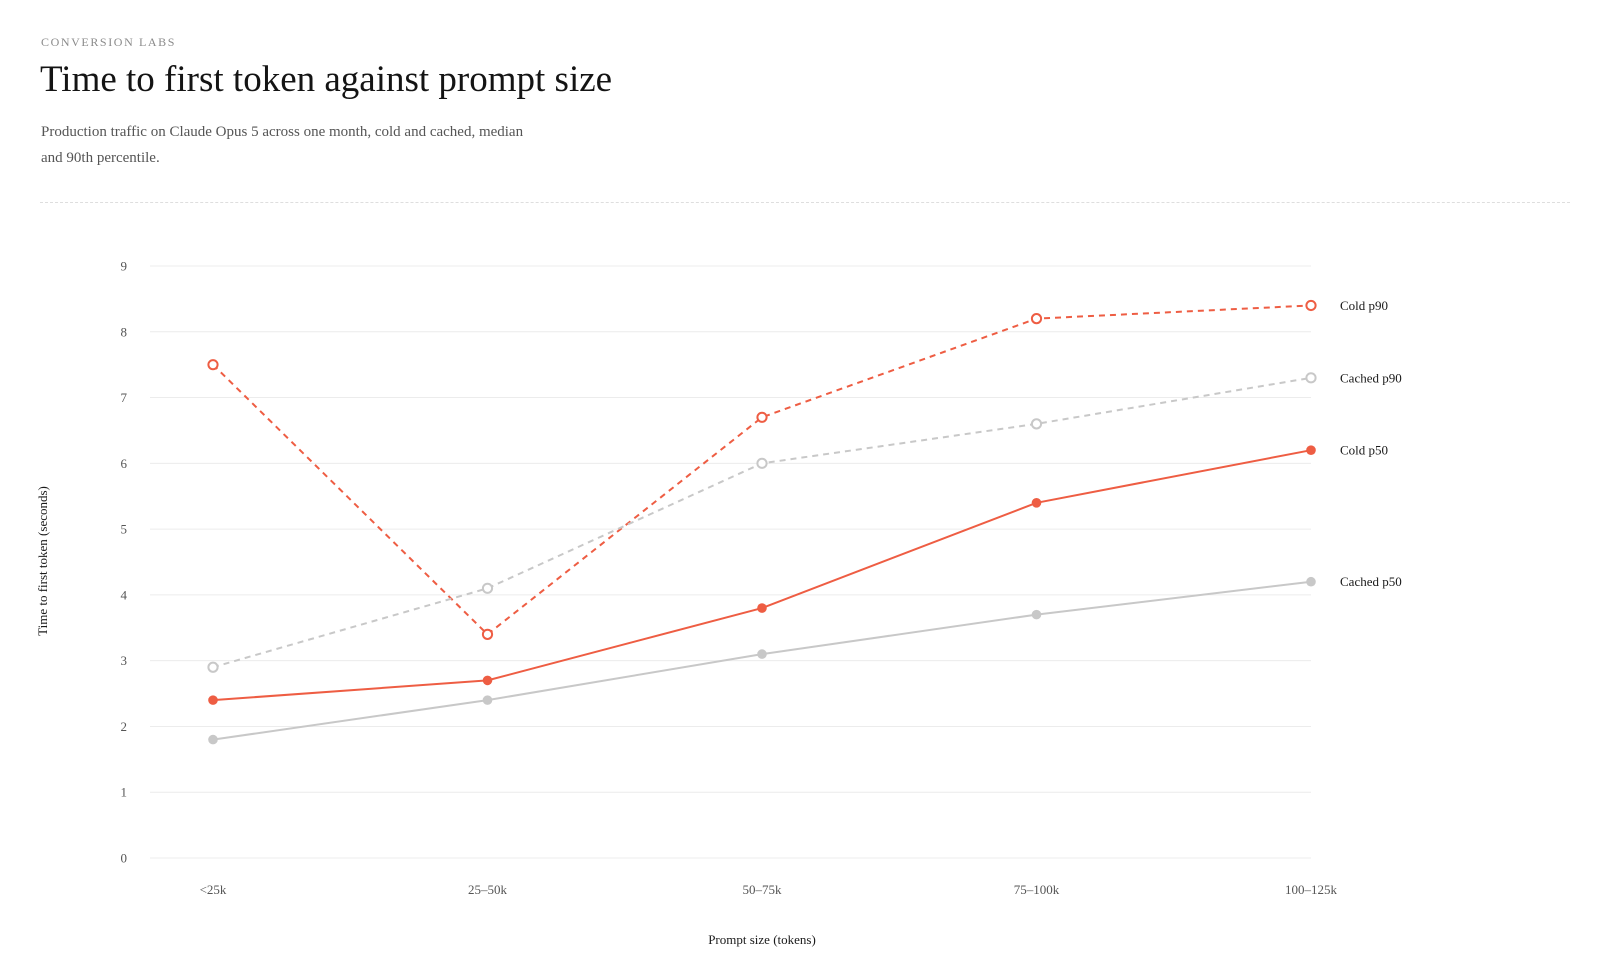 This screenshot has height=980, width=1600. Describe the element at coordinates (124, 463) in the screenshot. I see `y-tick-label: 6` at that location.